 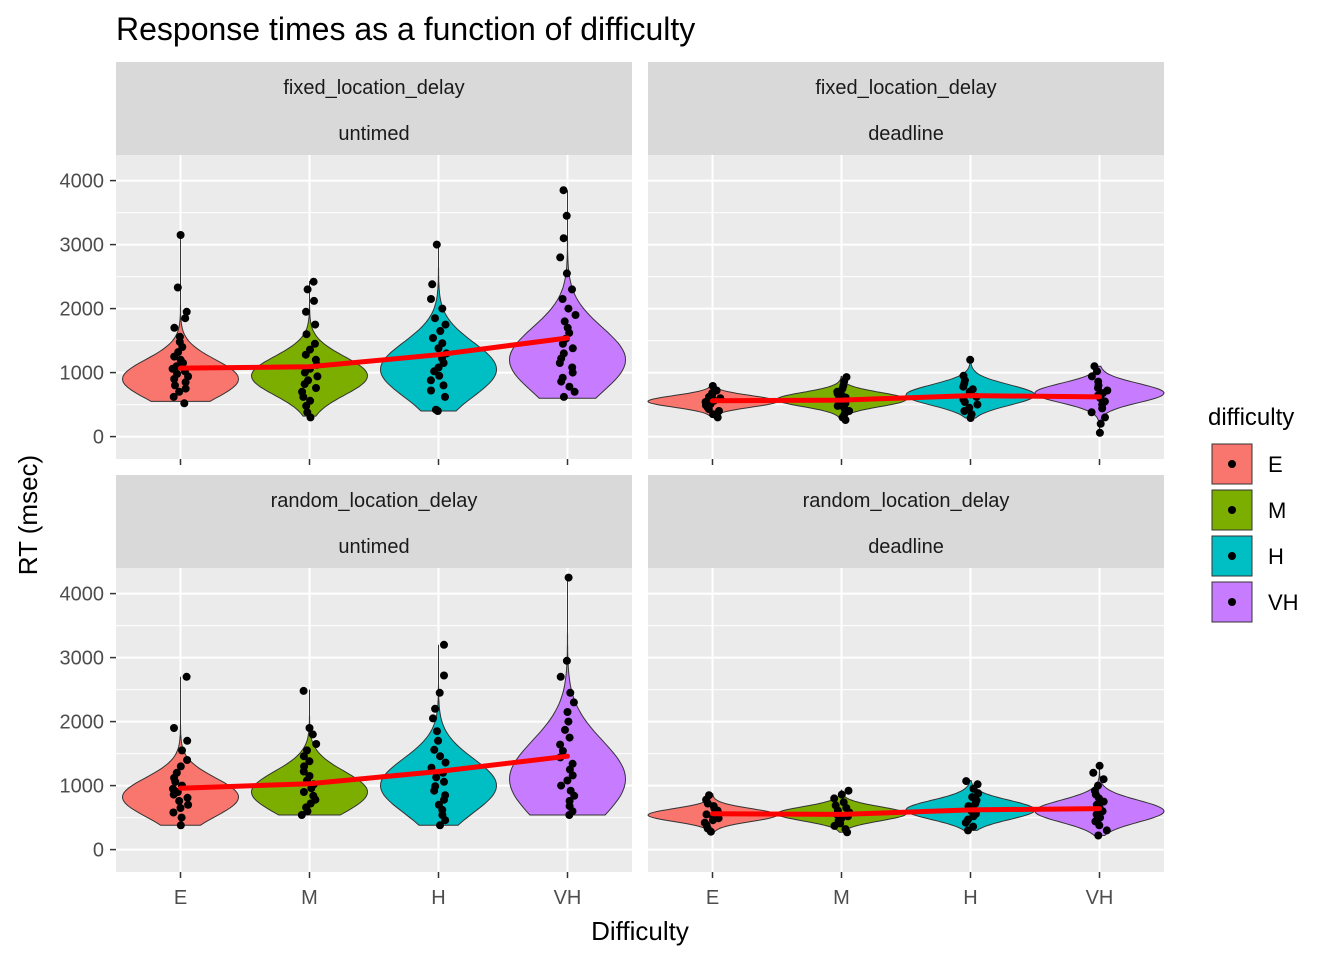 I want to click on legend-label: E, so click(x=1275, y=464).